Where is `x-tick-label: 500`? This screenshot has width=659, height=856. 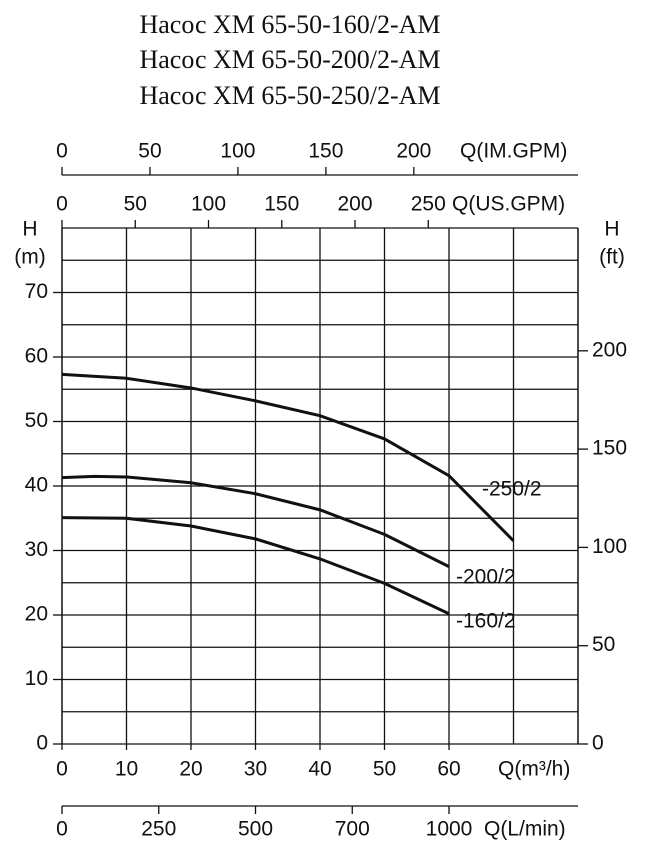
x-tick-label: 500 is located at coordinates (255, 829).